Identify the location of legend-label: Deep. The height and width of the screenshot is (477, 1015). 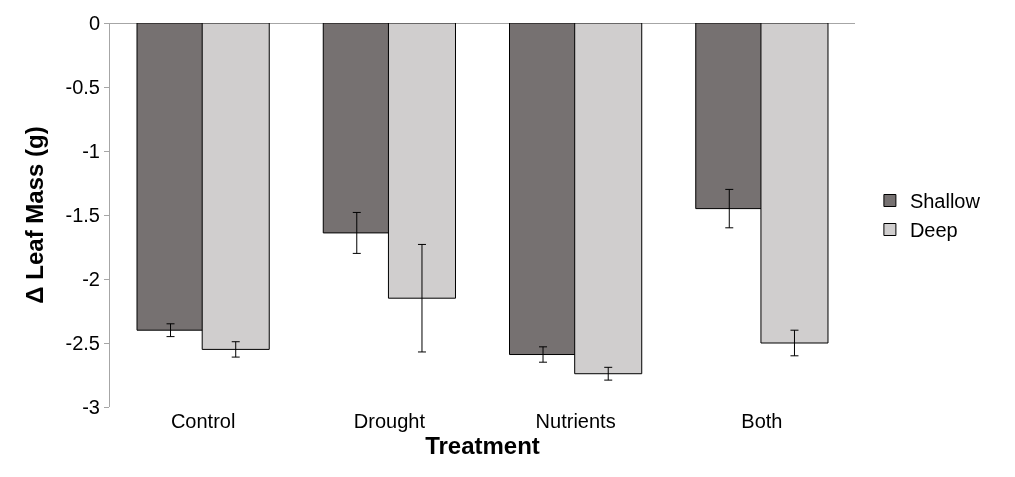
(933, 230).